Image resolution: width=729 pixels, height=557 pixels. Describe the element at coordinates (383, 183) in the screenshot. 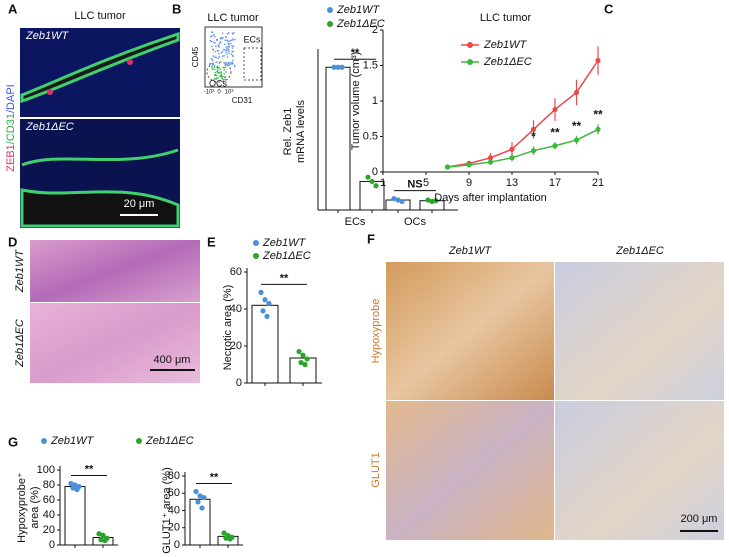

I see `x-tick-label: 1` at that location.